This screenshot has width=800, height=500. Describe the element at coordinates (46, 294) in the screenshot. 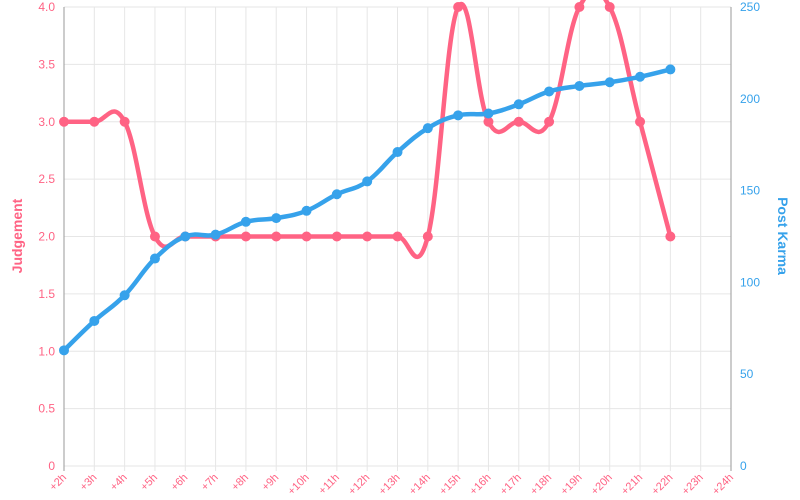

I see `y-left-tick-label: 1.5` at that location.